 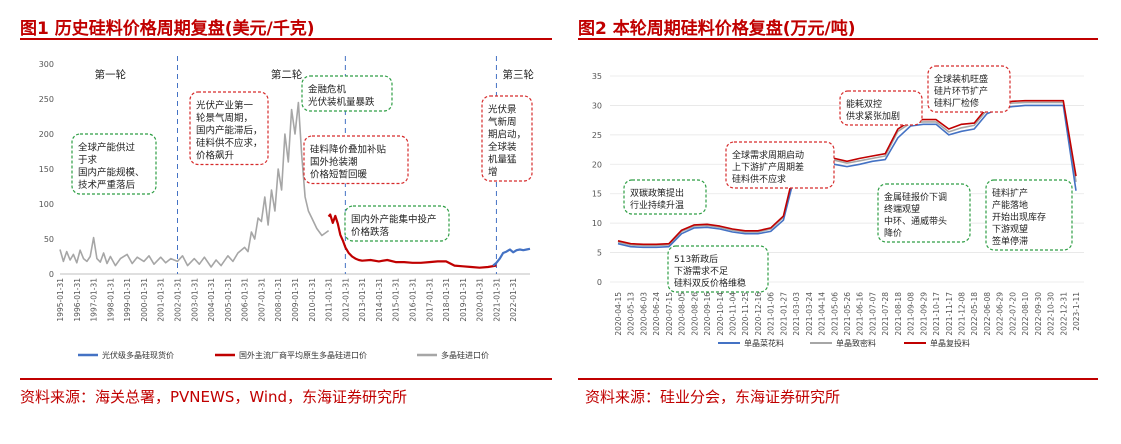 I want to click on fig1-x-tick: 2021-01-31, so click(x=496, y=300).